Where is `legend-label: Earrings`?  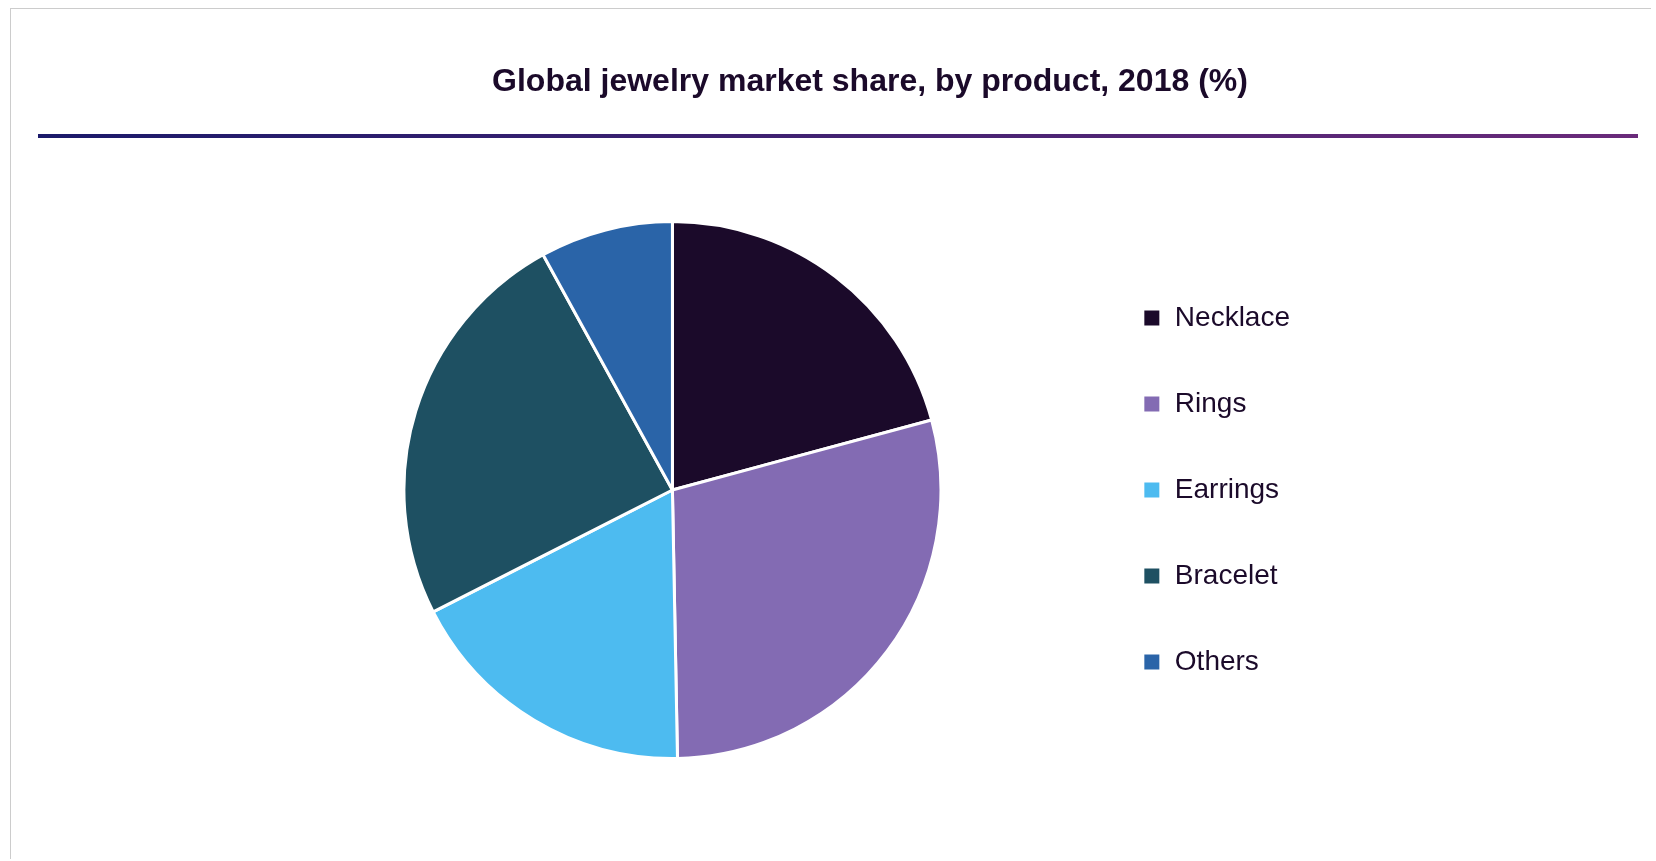 legend-label: Earrings is located at coordinates (1227, 488).